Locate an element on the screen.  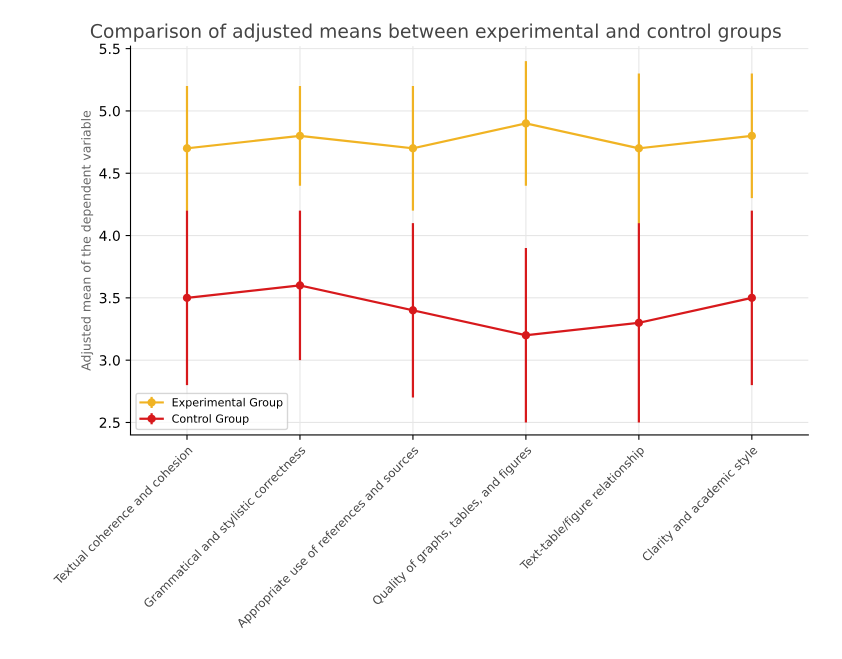
legend-label: Experimental Group is located at coordinates (227, 403).